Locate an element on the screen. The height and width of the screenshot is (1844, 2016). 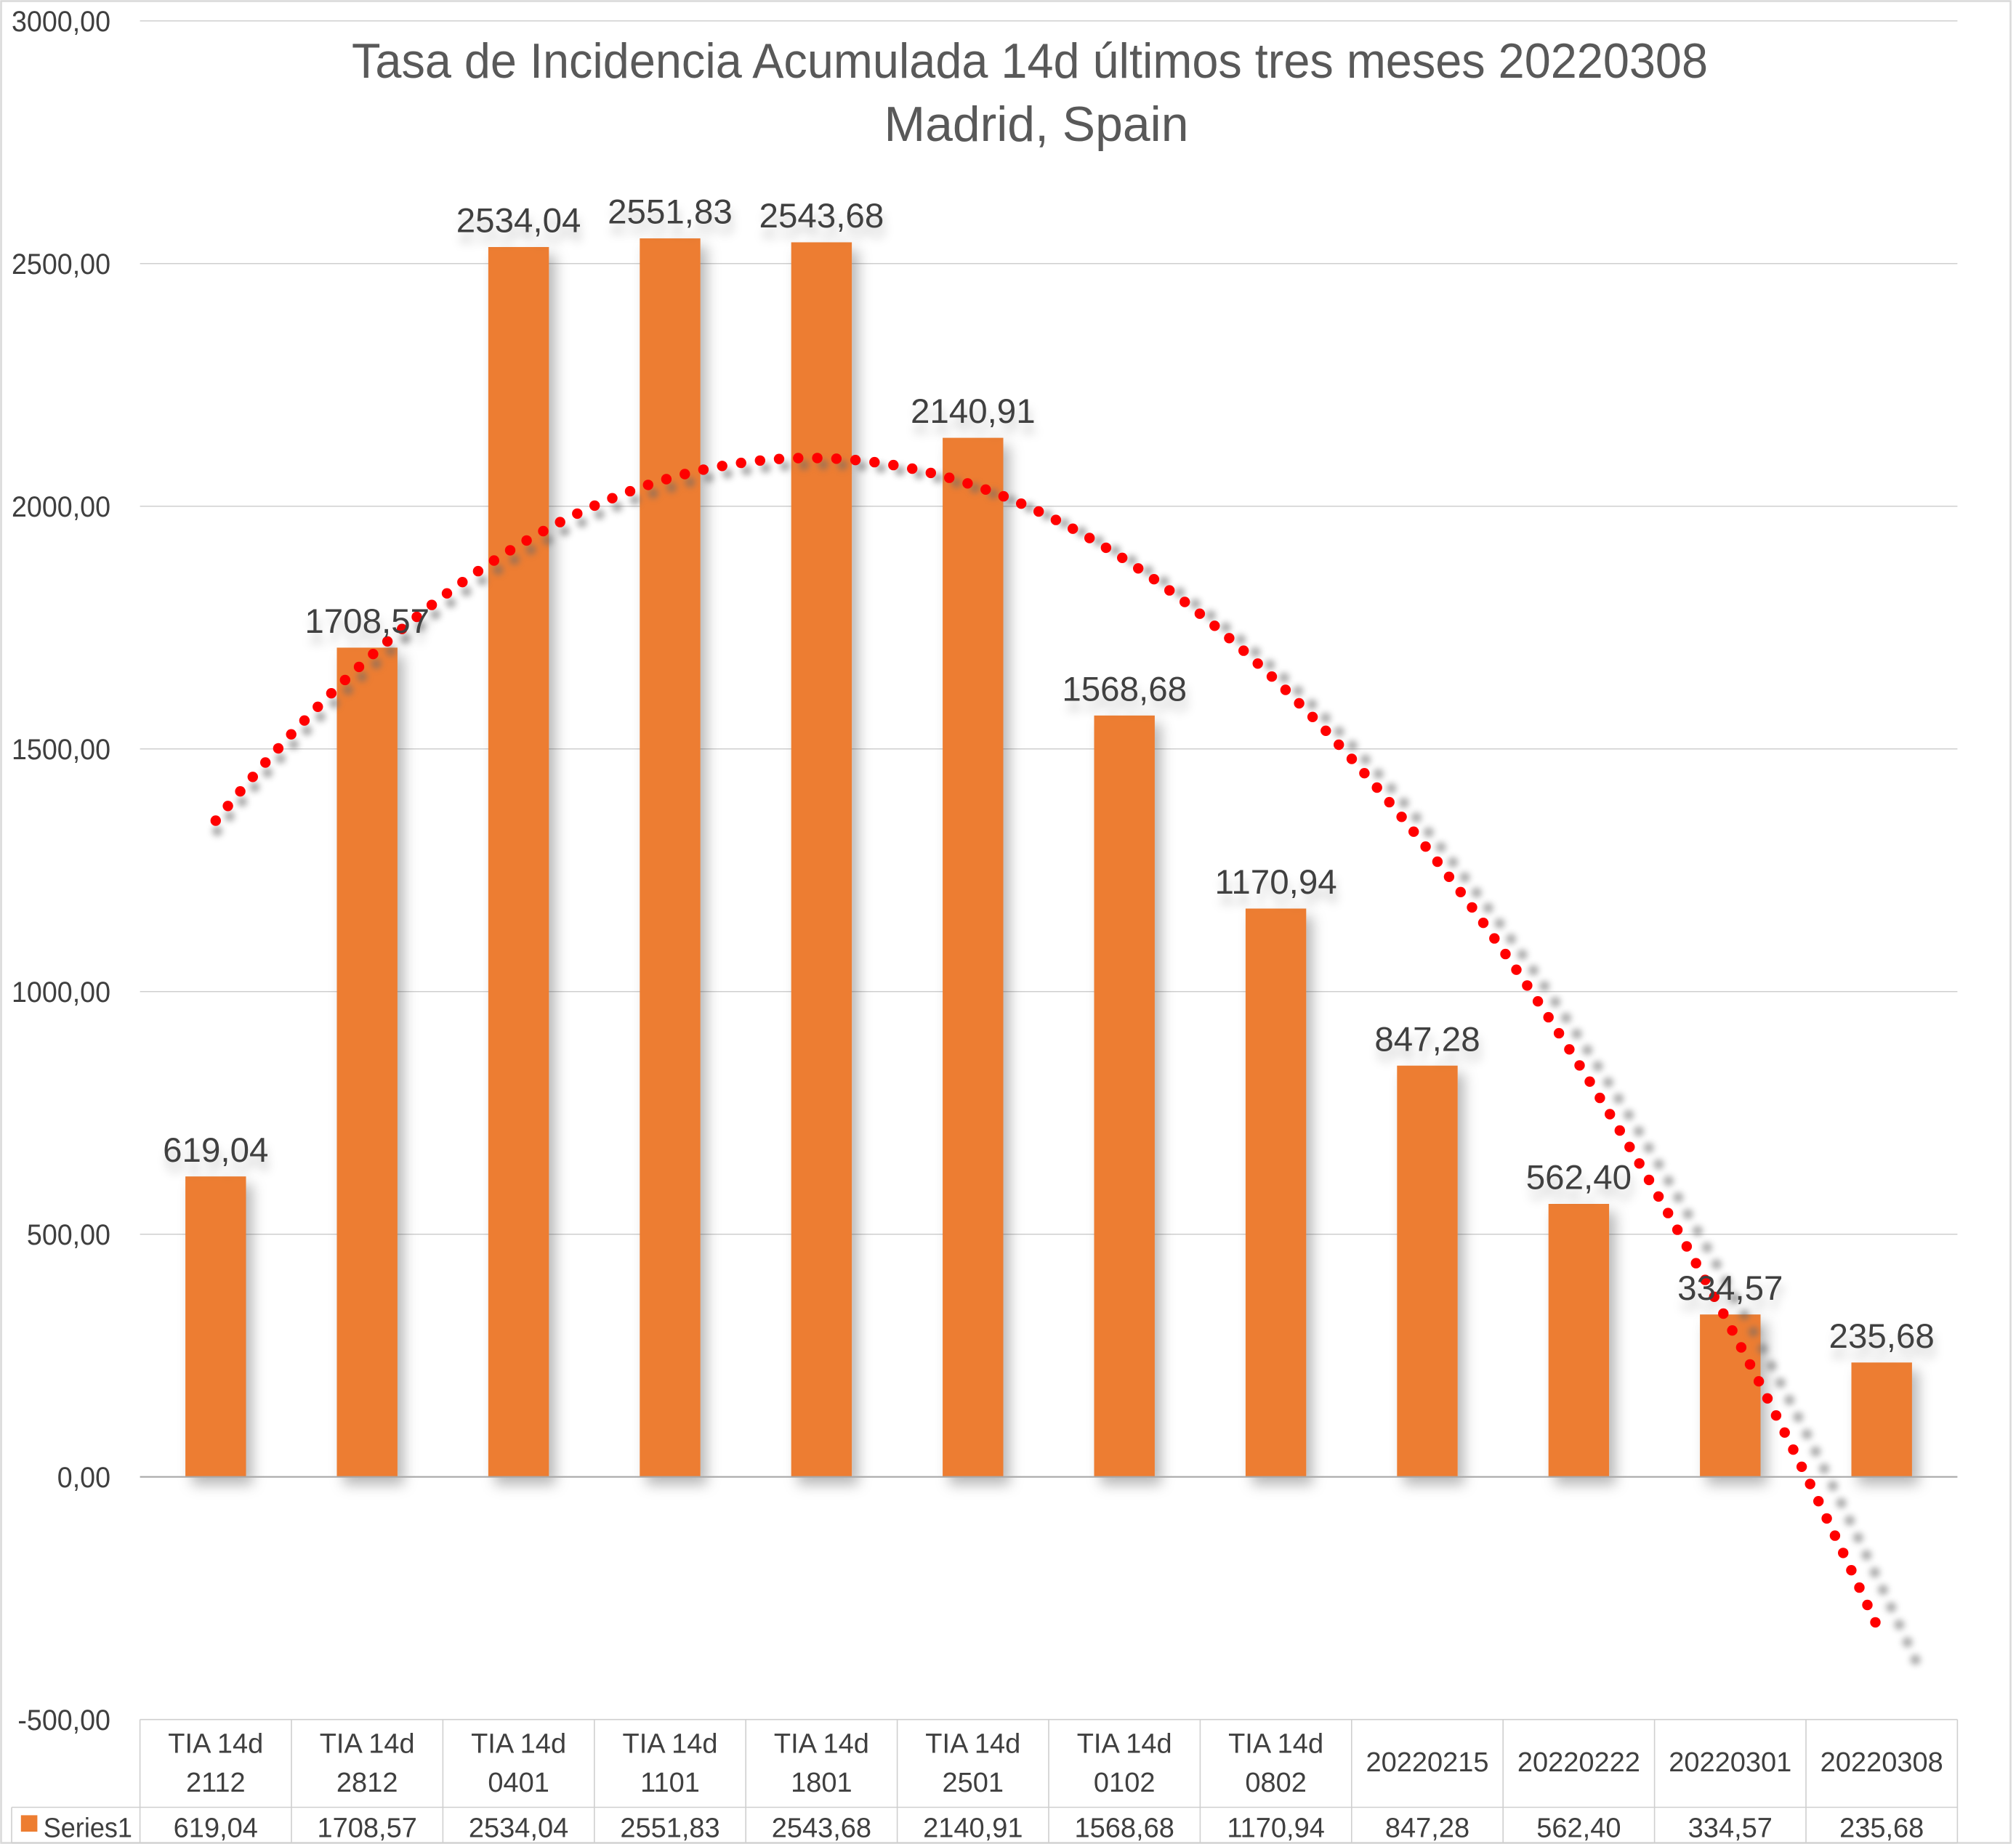
svg-text: Madrid, Spain is located at coordinates (1036, 125).